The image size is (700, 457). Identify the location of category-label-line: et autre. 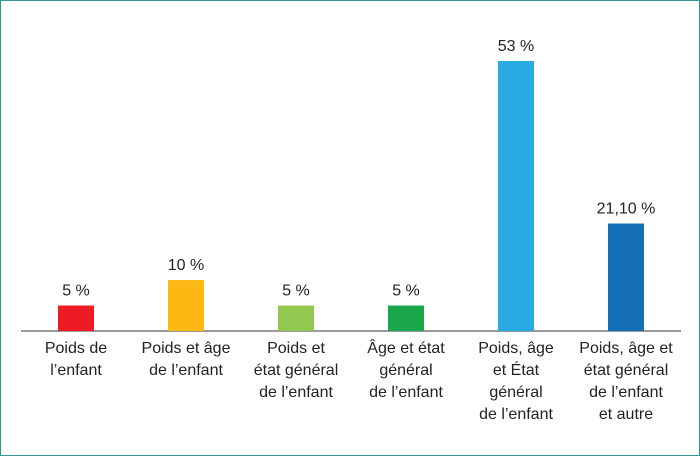
(626, 414).